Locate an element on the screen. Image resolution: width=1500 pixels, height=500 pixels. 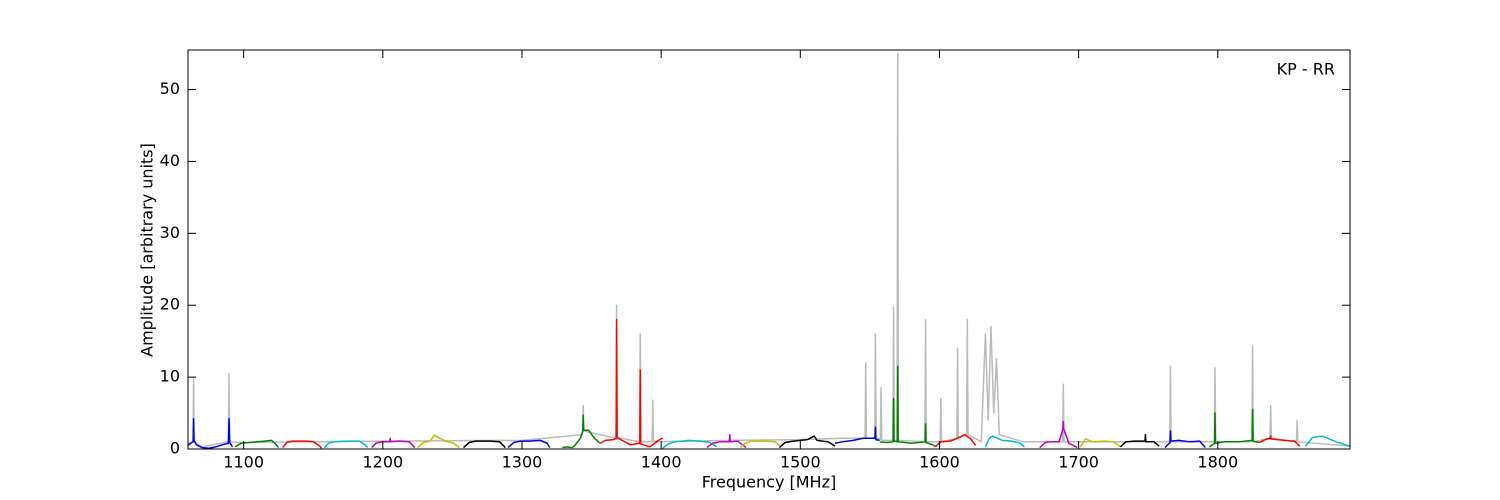
y-axis-label: Amplitude [arbitrary units] is located at coordinates (147, 250).